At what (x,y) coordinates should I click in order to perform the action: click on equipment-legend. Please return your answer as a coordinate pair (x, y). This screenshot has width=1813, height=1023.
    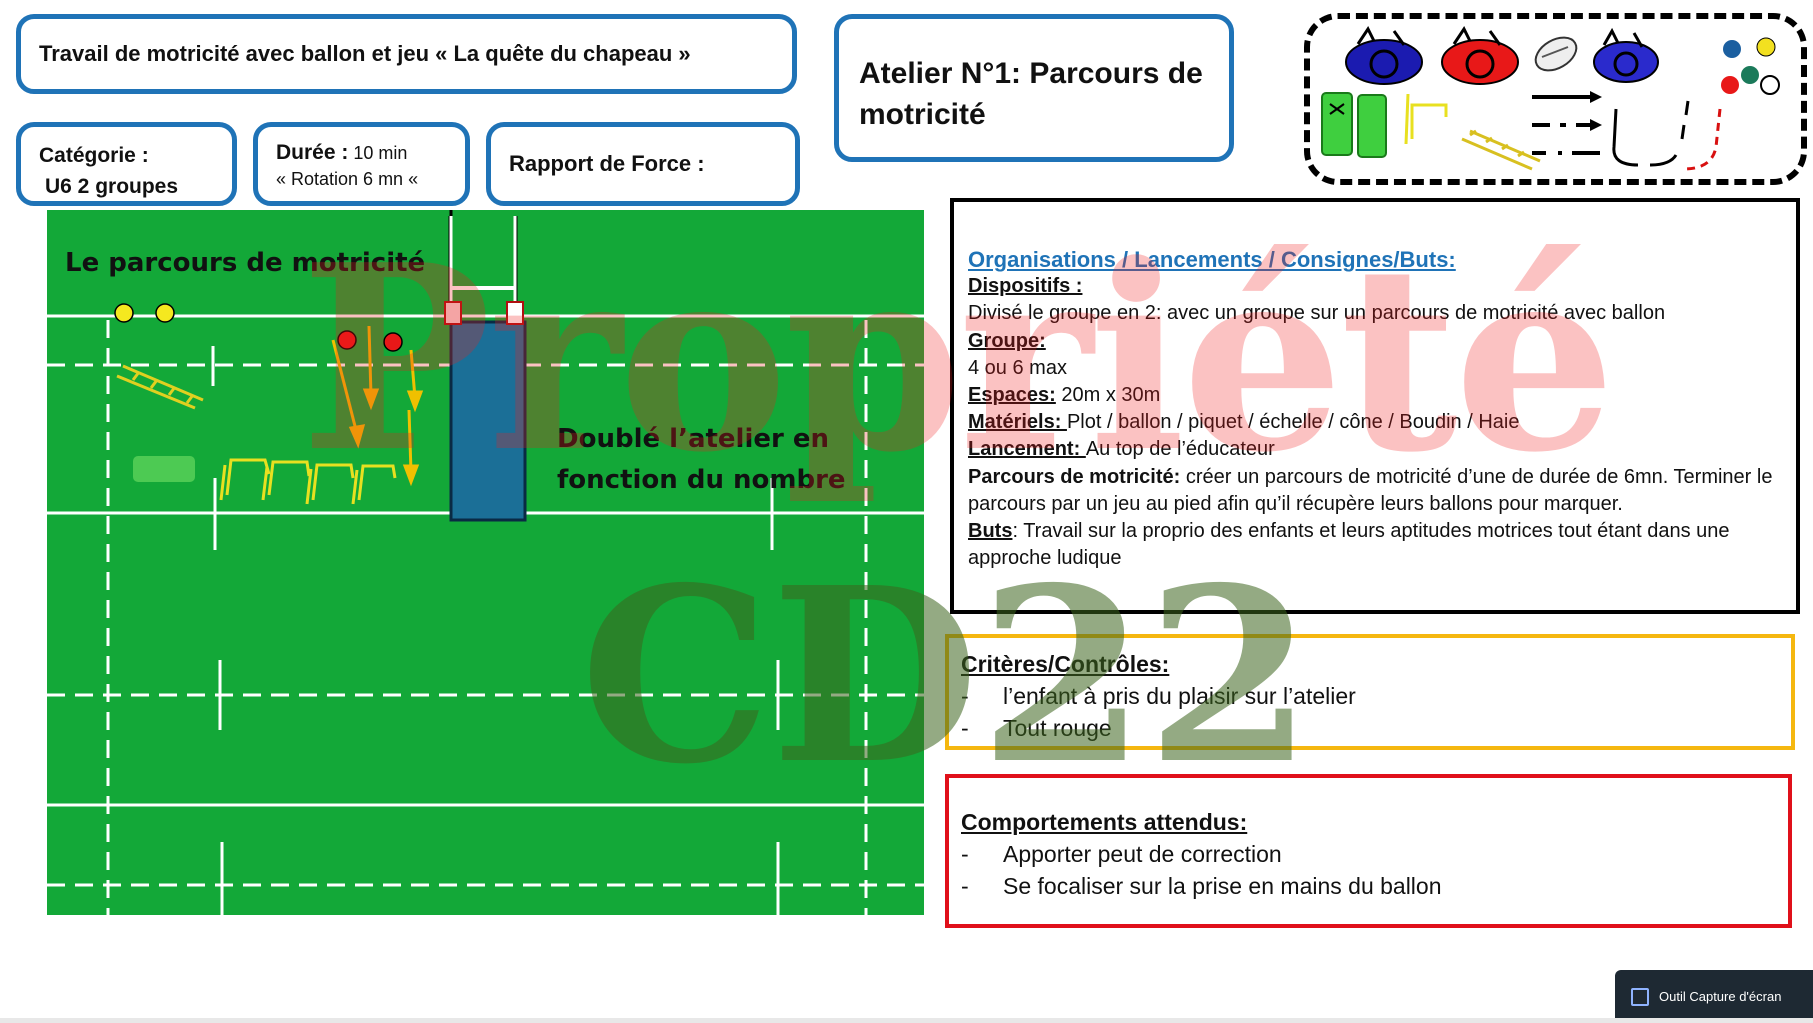
    Looking at the image, I should click on (1555, 99).